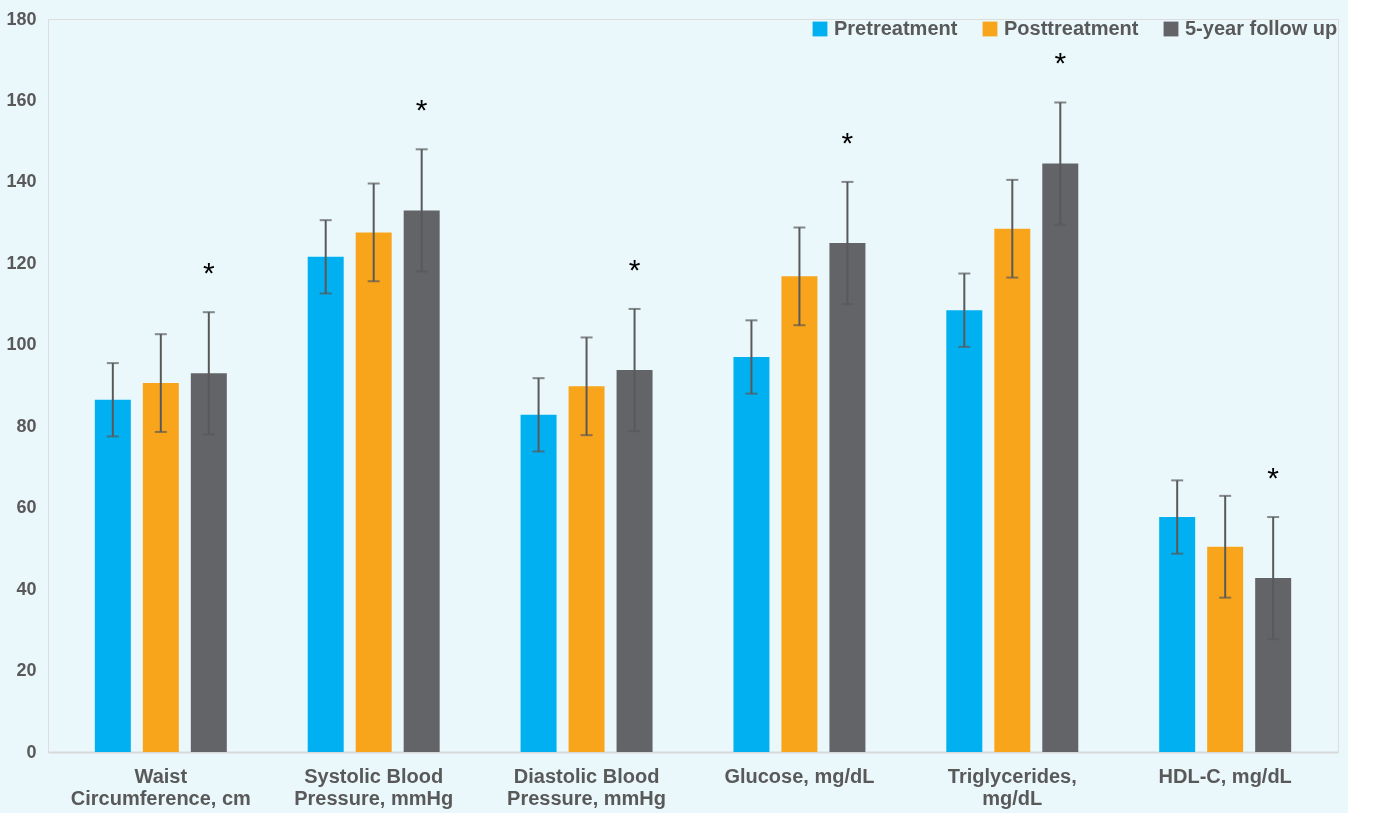 This screenshot has width=1377, height=821. What do you see at coordinates (26, 425) in the screenshot?
I see `y-tick-label: 80` at bounding box center [26, 425].